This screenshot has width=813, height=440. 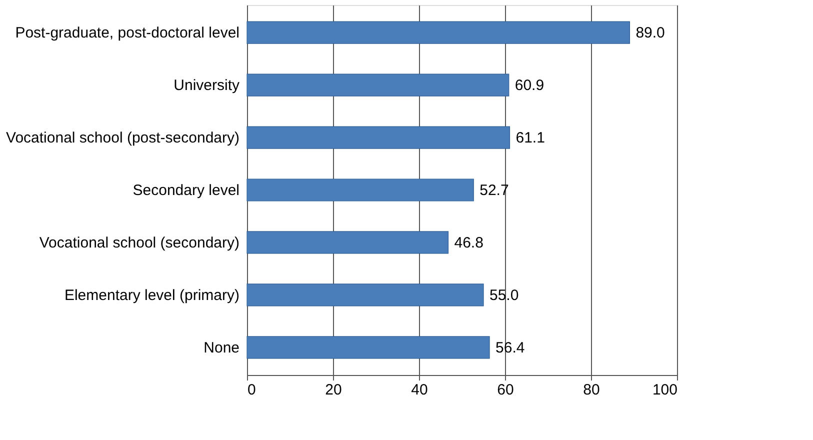 I want to click on y-tick-label: Vocational school (secondary), so click(x=139, y=243).